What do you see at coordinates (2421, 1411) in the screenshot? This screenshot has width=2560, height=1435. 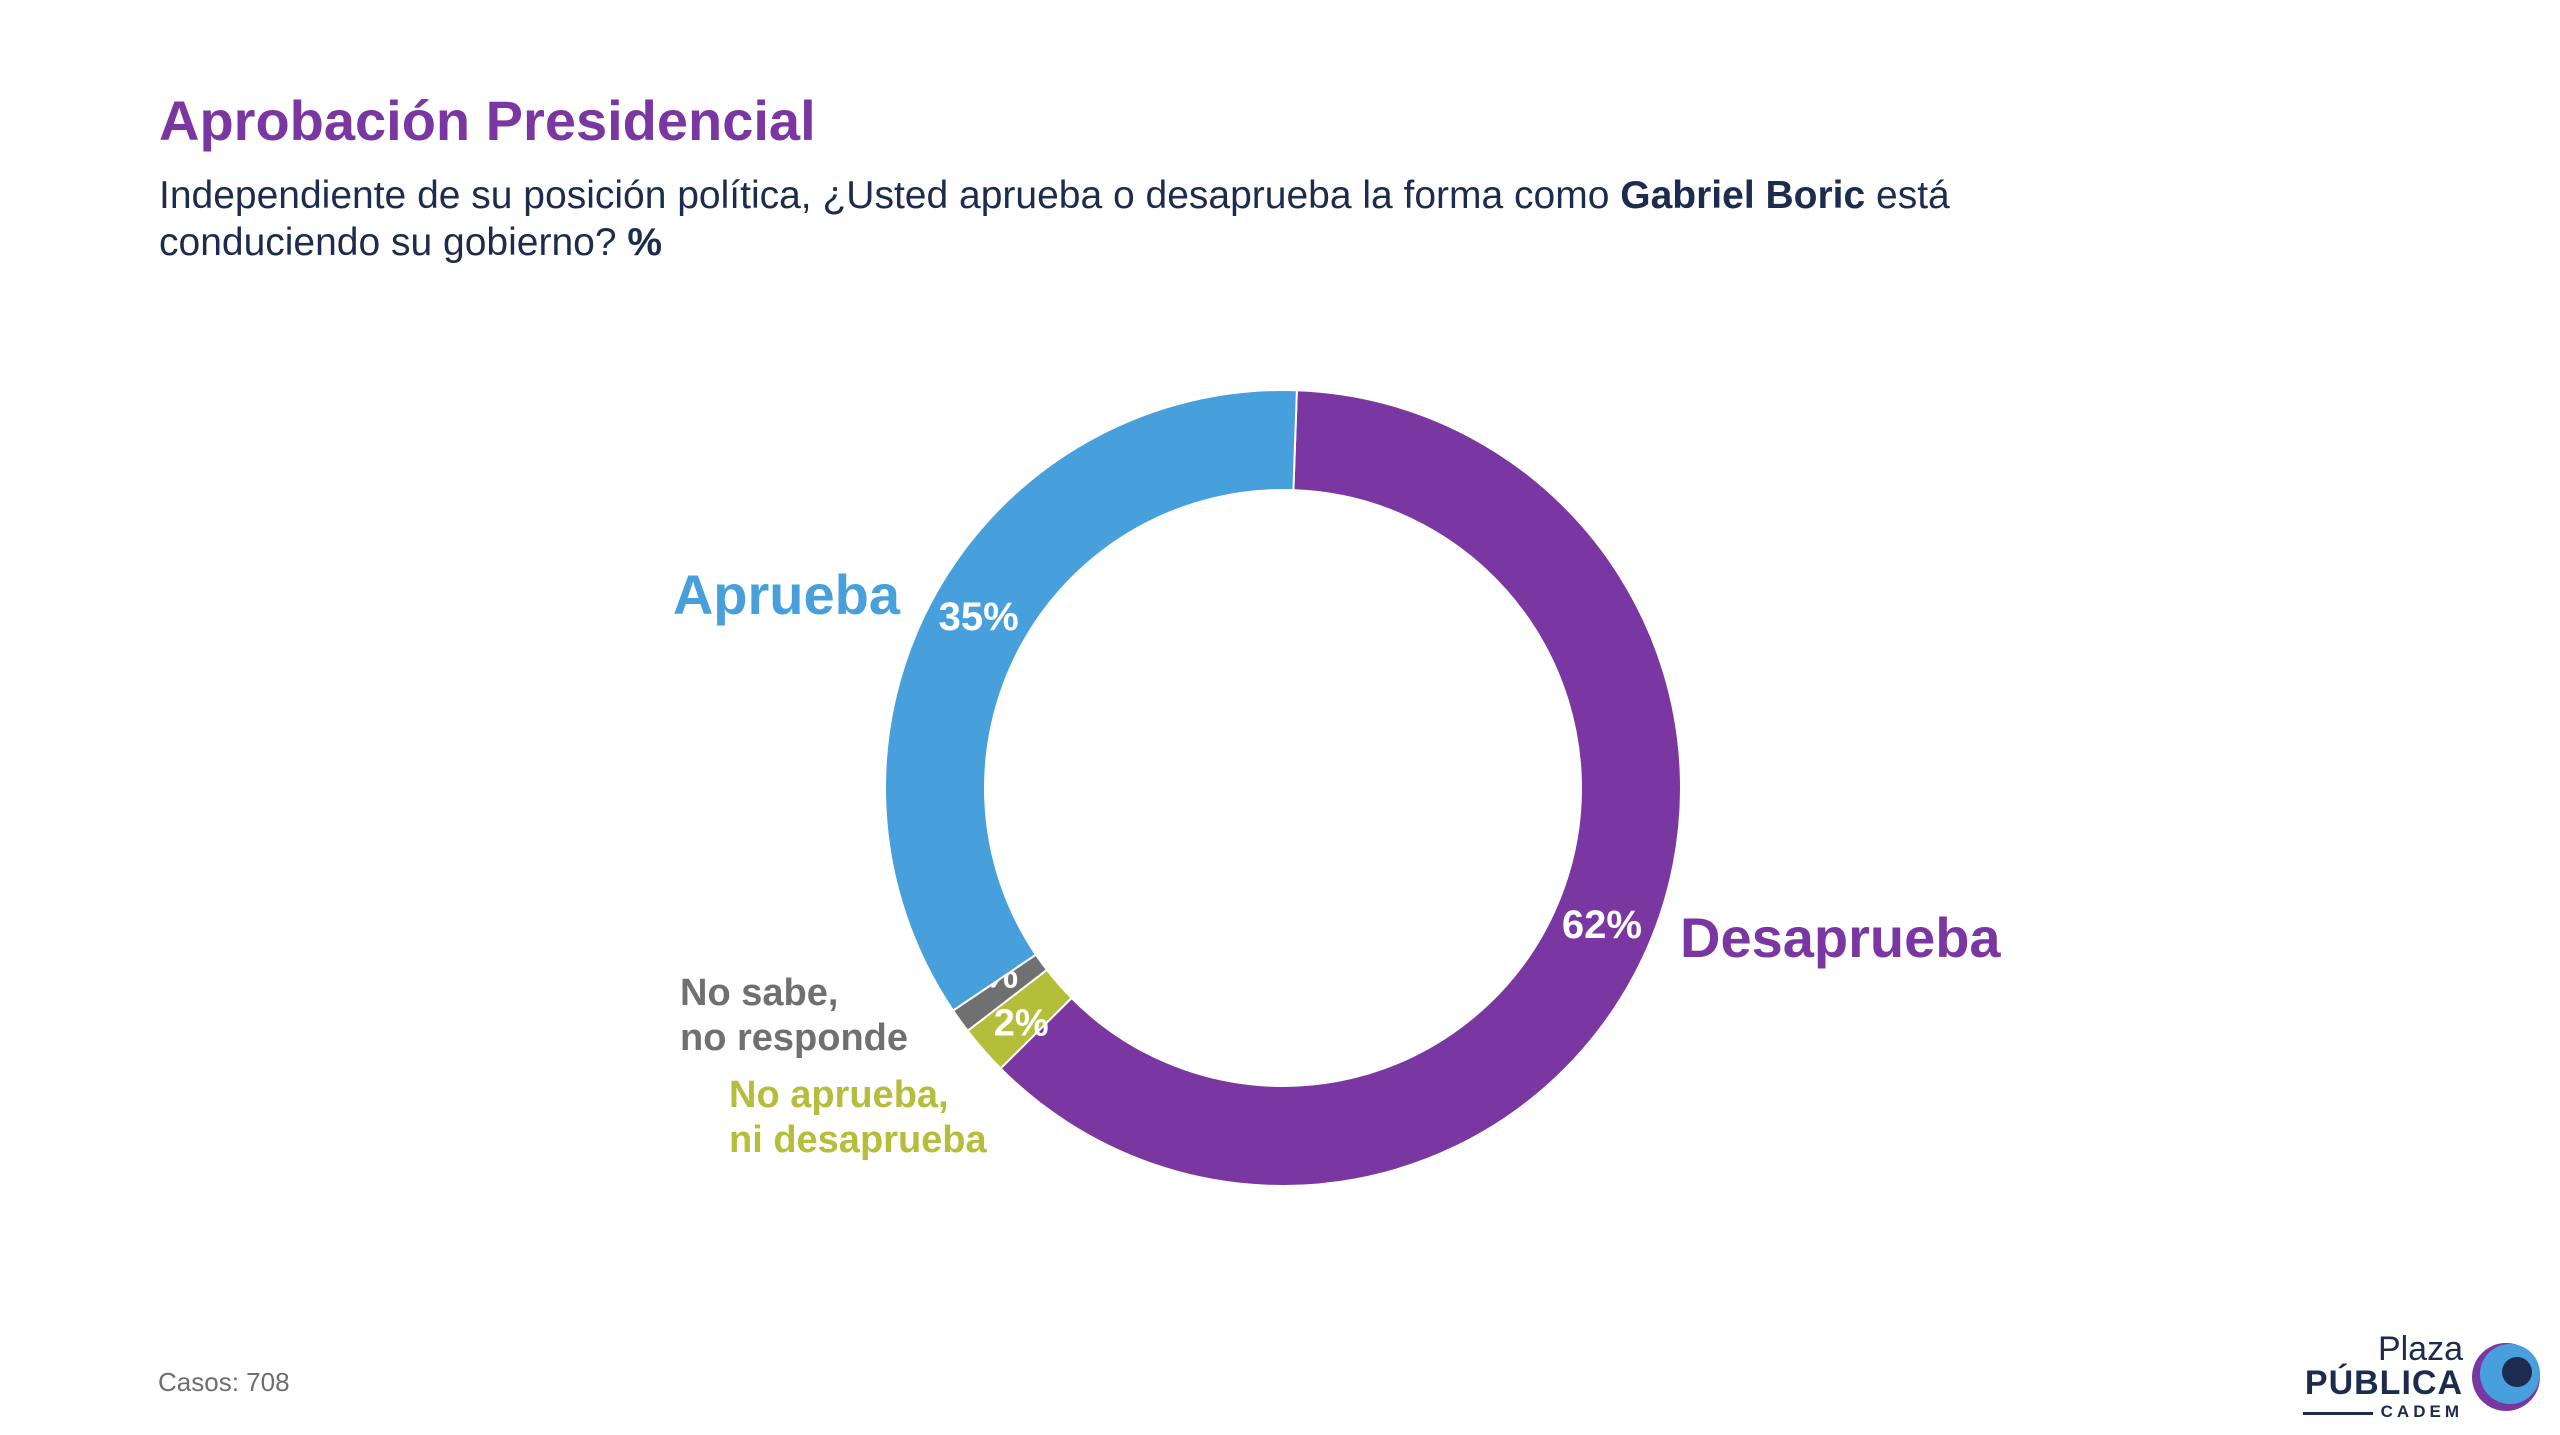 I see `logo-text-cadem: CADEM` at bounding box center [2421, 1411].